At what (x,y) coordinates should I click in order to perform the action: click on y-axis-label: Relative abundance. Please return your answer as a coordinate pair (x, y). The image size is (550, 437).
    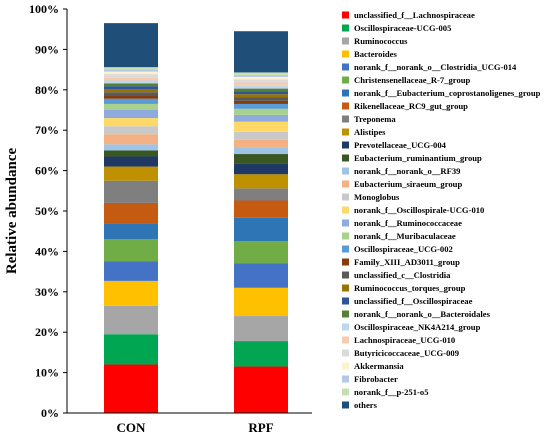
    Looking at the image, I should click on (12, 211).